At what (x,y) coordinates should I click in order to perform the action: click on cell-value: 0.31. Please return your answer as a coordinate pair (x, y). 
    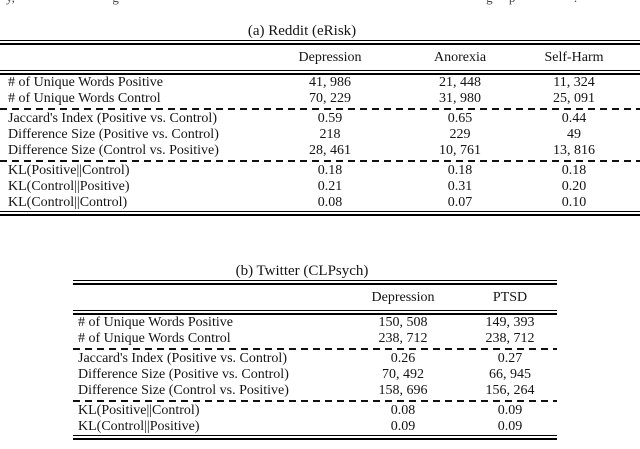
    Looking at the image, I should click on (460, 186).